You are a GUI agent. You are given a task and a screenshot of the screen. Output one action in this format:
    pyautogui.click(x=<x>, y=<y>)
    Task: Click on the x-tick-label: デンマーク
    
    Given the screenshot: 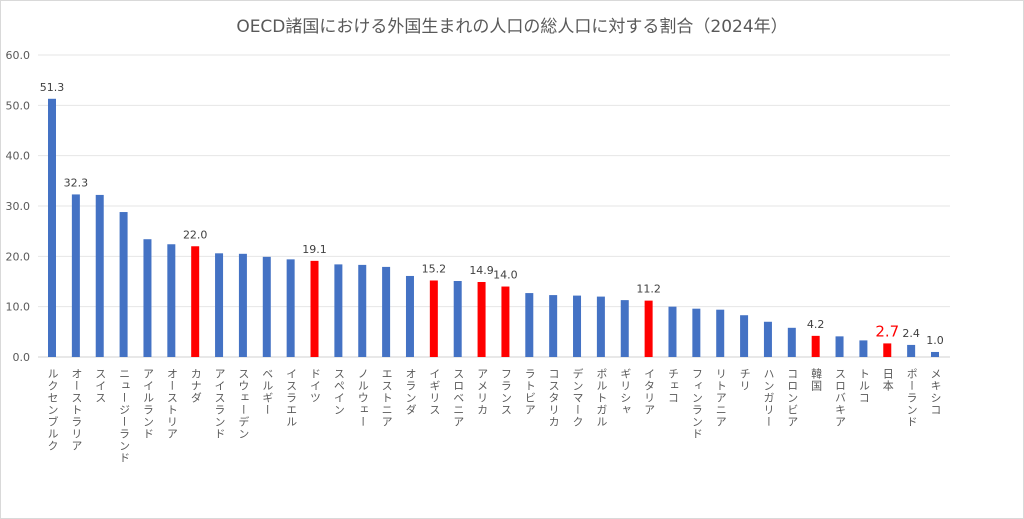 What is the action you would take?
    pyautogui.click(x=578, y=398)
    